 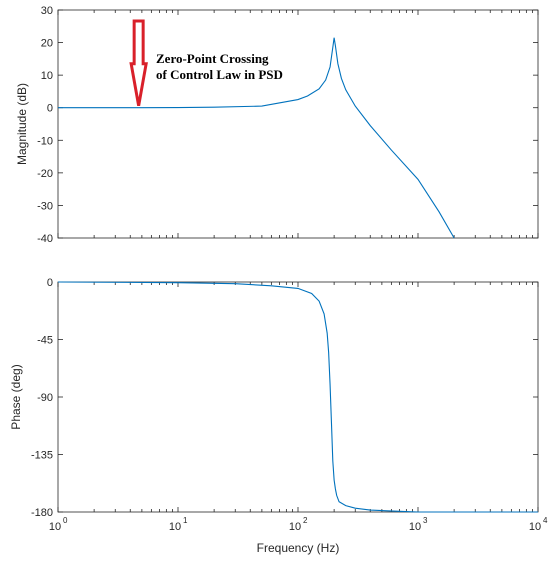 I want to click on phase-y-tick-labels: 0 -45 -90 -135 -180, so click(x=42, y=398).